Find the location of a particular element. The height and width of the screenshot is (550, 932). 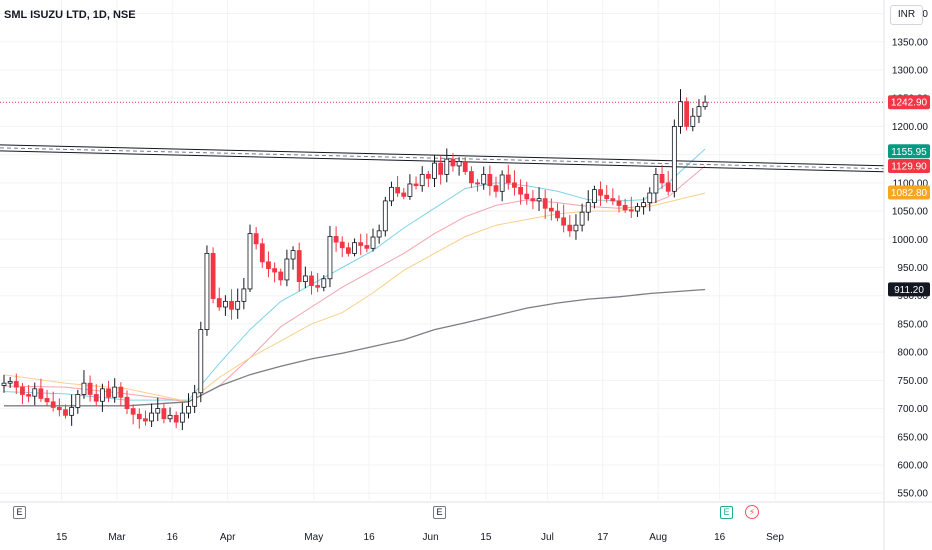

x-tick-label: 16 is located at coordinates (720, 537).